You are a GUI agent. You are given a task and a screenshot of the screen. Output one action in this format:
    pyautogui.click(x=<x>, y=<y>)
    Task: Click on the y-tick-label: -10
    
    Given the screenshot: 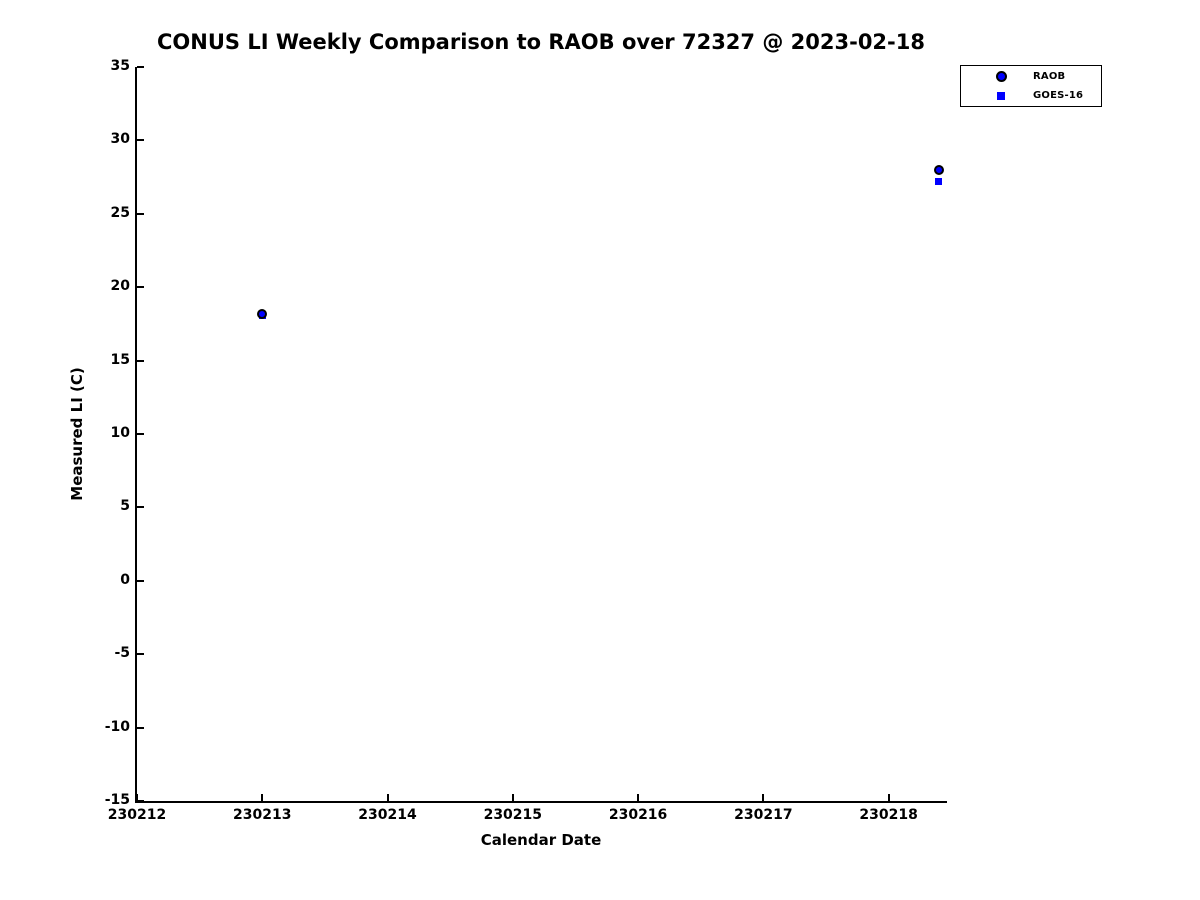 What is the action you would take?
    pyautogui.click(x=117, y=726)
    